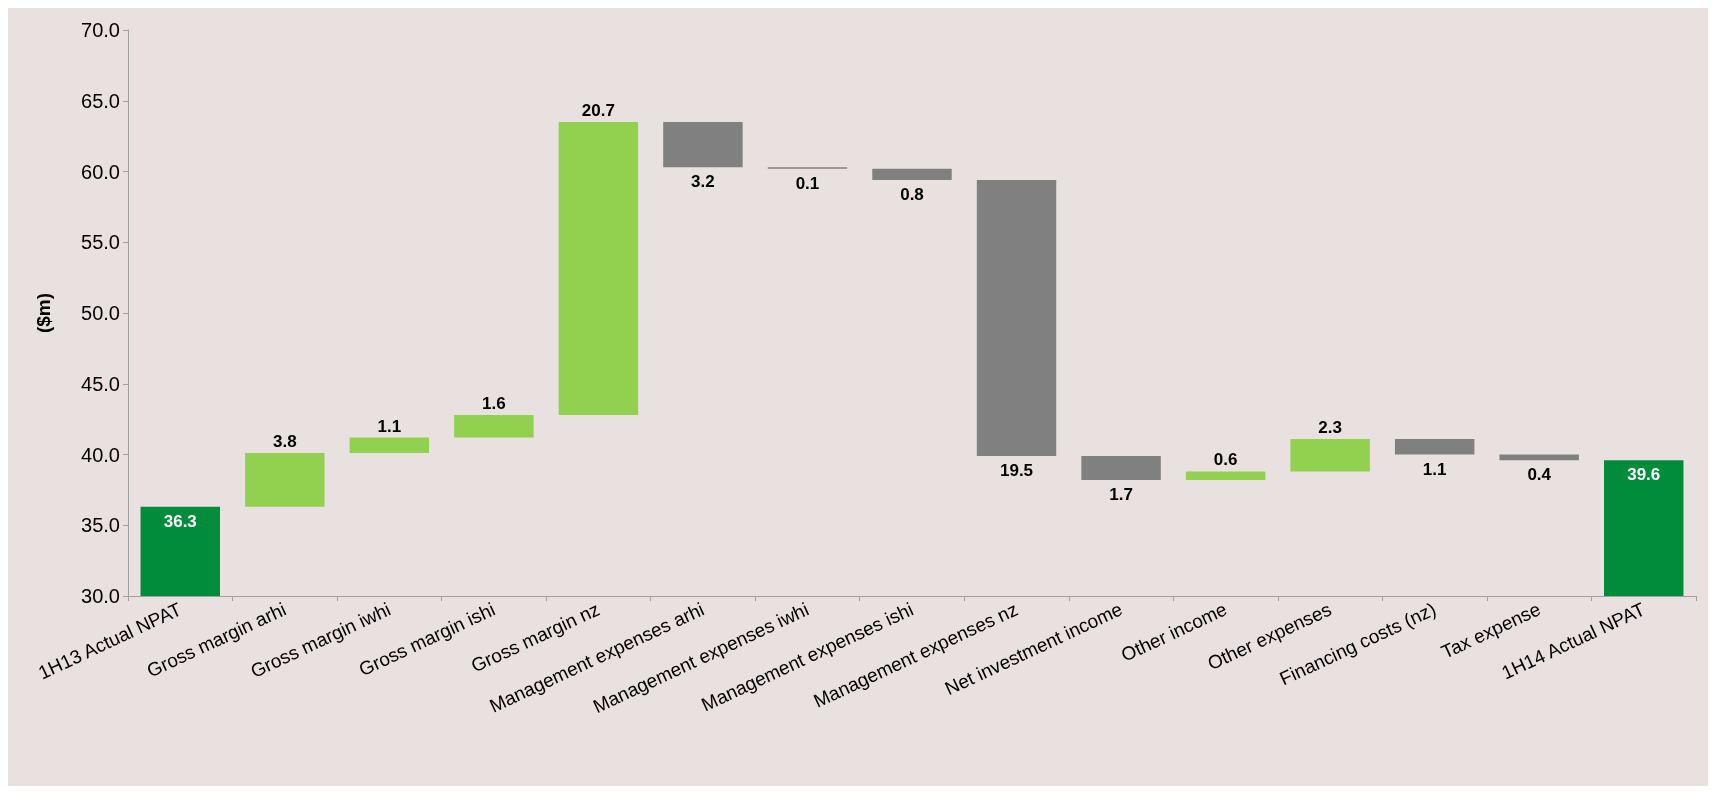  Describe the element at coordinates (100, 596) in the screenshot. I see `y-tick-label: 30.0` at that location.